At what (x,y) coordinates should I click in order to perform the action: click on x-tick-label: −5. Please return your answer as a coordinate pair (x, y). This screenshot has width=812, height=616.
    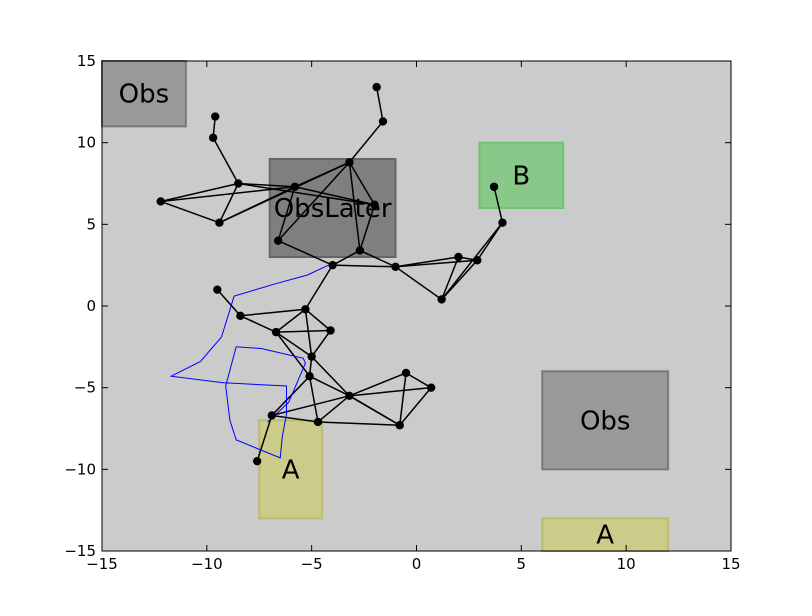
    Looking at the image, I should click on (312, 564).